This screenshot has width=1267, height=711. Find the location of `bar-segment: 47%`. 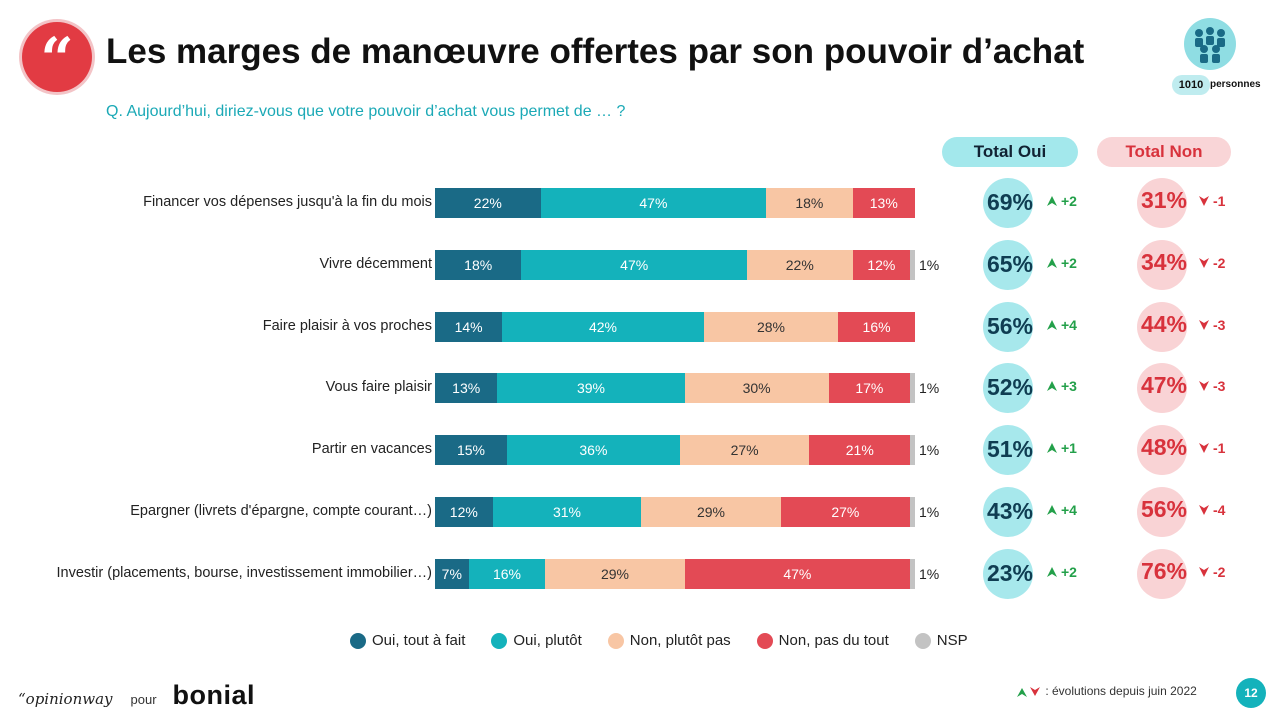

bar-segment: 47% is located at coordinates (653, 203).